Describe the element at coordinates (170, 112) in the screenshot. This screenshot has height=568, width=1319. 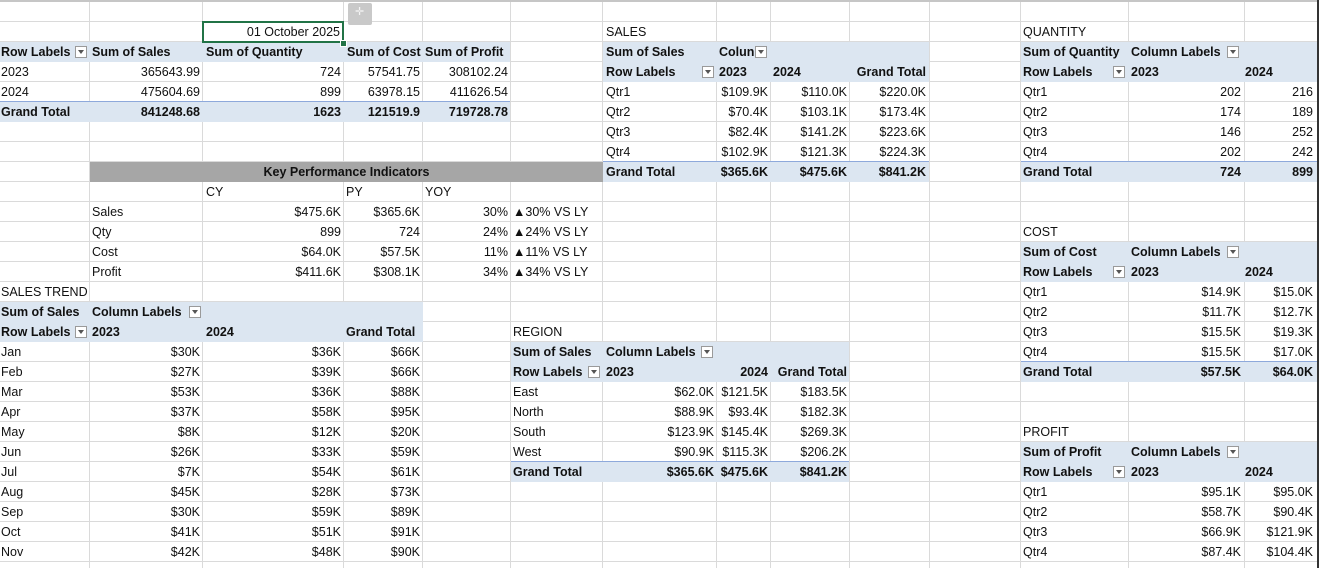
I see `summary-total-cell: 841248.68` at that location.